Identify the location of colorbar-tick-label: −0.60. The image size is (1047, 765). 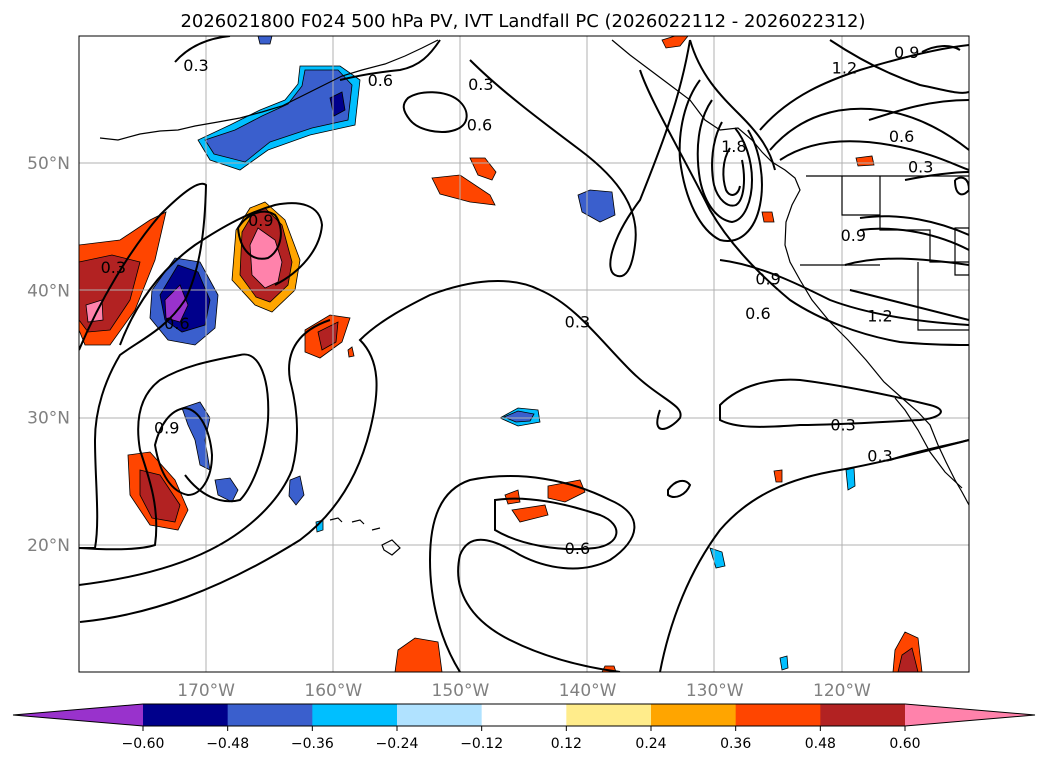
(143, 744).